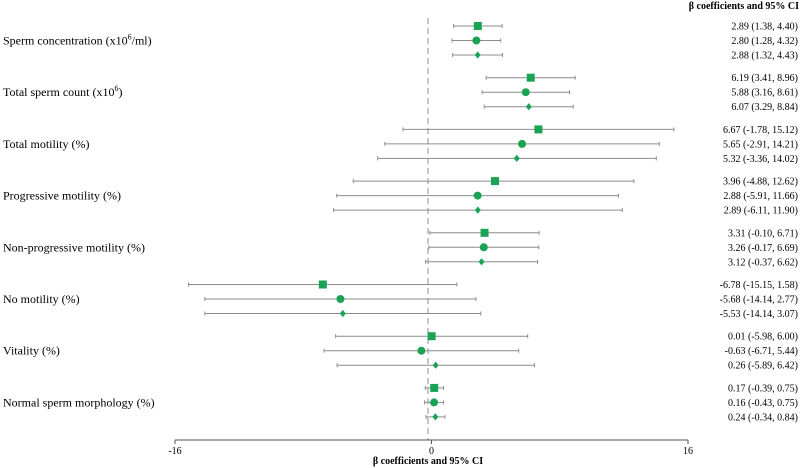 The width and height of the screenshot is (800, 468). What do you see at coordinates (763, 248) in the screenshot?
I see `estimate-ci-text: 3.26 (-0.17, 6.69)` at bounding box center [763, 248].